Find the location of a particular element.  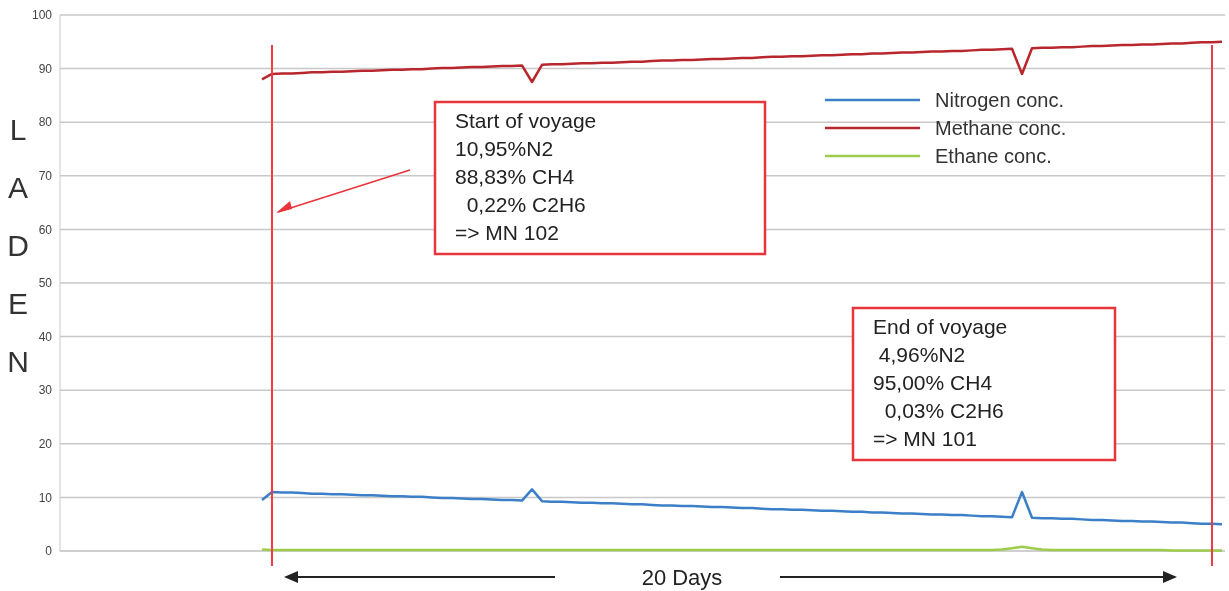

y-tick-label: 20 is located at coordinates (45, 444).